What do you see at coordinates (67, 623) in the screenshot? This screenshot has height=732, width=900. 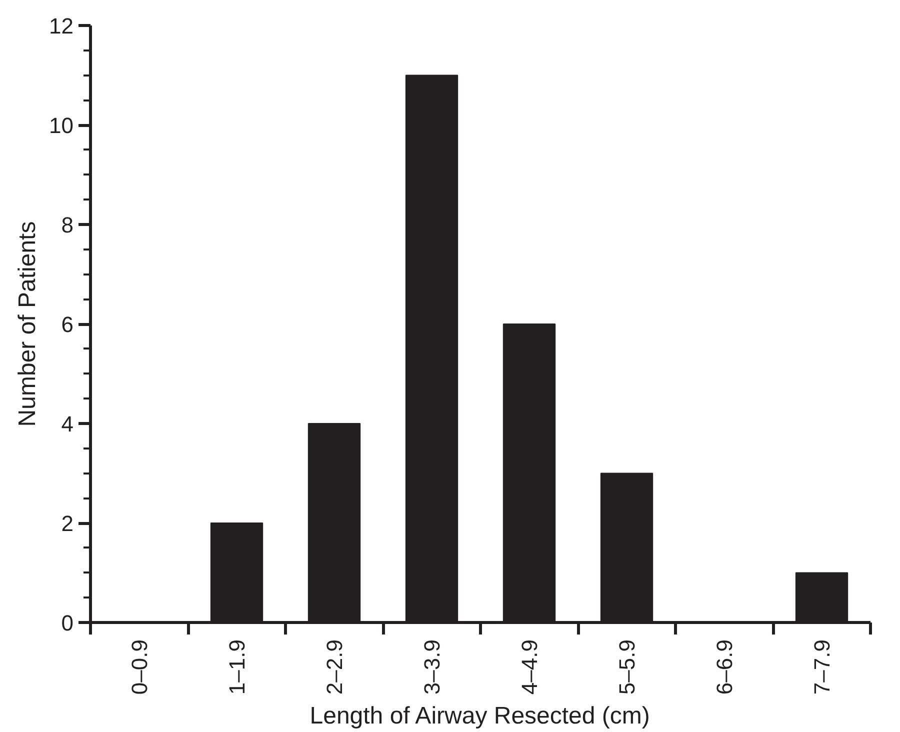 I see `y-tick-label: 0` at bounding box center [67, 623].